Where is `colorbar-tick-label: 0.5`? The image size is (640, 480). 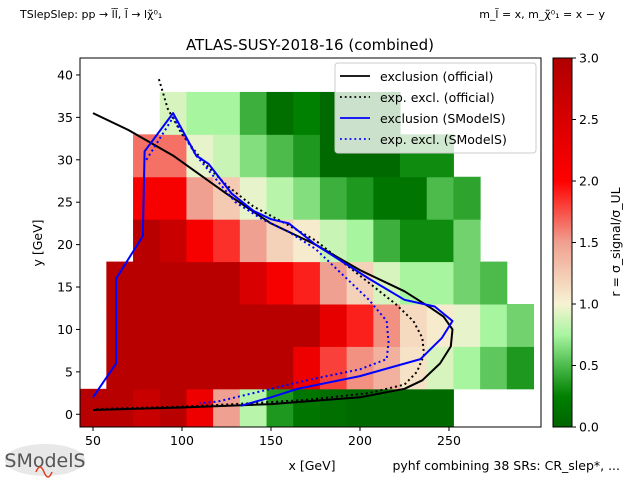
colorbar-tick-label: 0.5 is located at coordinates (589, 365).